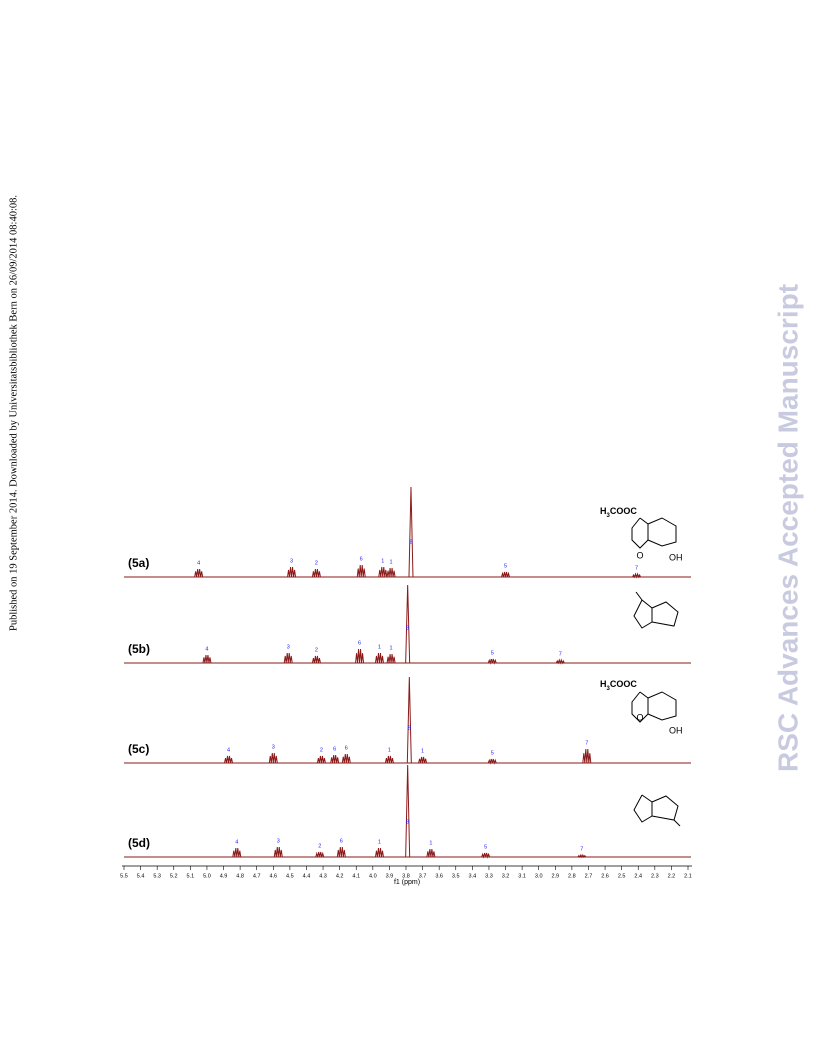  Describe the element at coordinates (124, 876) in the screenshot. I see `x-tick-label: 5.5` at that location.